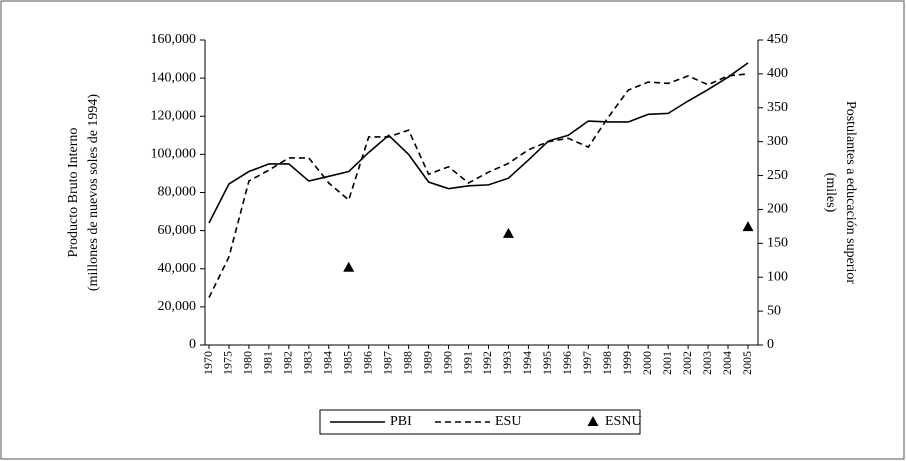 Image resolution: width=906 pixels, height=461 pixels. Describe the element at coordinates (174, 39) in the screenshot. I see `y-tick-label: 160,000` at that location.